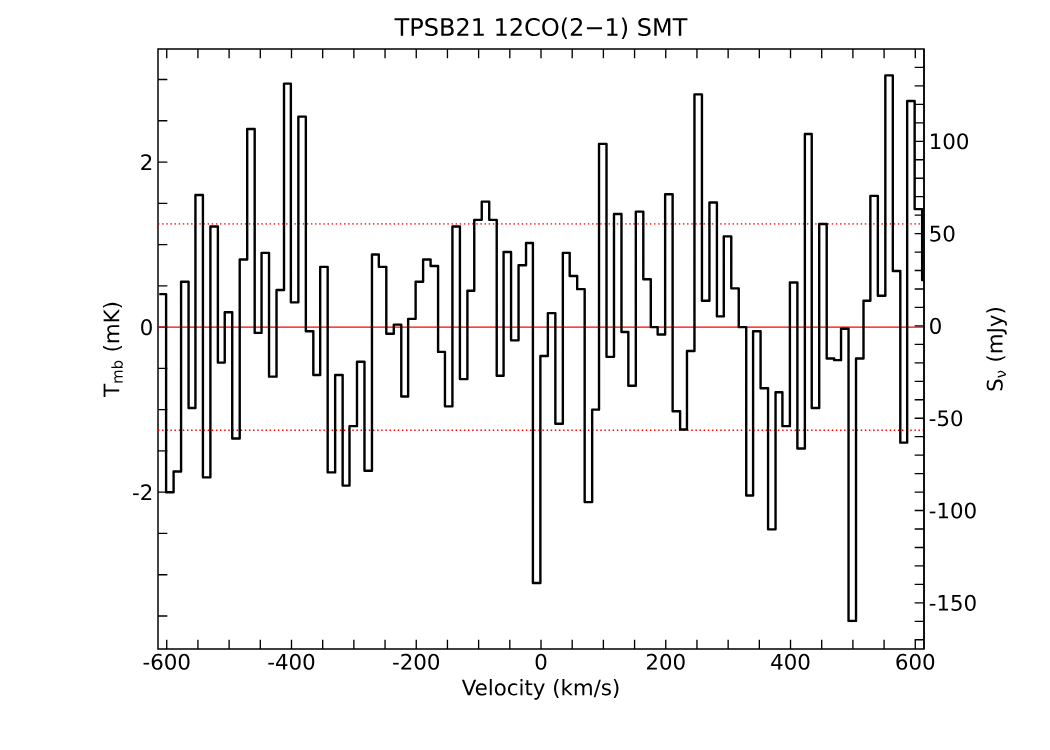 The height and width of the screenshot is (750, 1050). What do you see at coordinates (946, 418) in the screenshot?
I see `y2-tick-label: -50` at bounding box center [946, 418].